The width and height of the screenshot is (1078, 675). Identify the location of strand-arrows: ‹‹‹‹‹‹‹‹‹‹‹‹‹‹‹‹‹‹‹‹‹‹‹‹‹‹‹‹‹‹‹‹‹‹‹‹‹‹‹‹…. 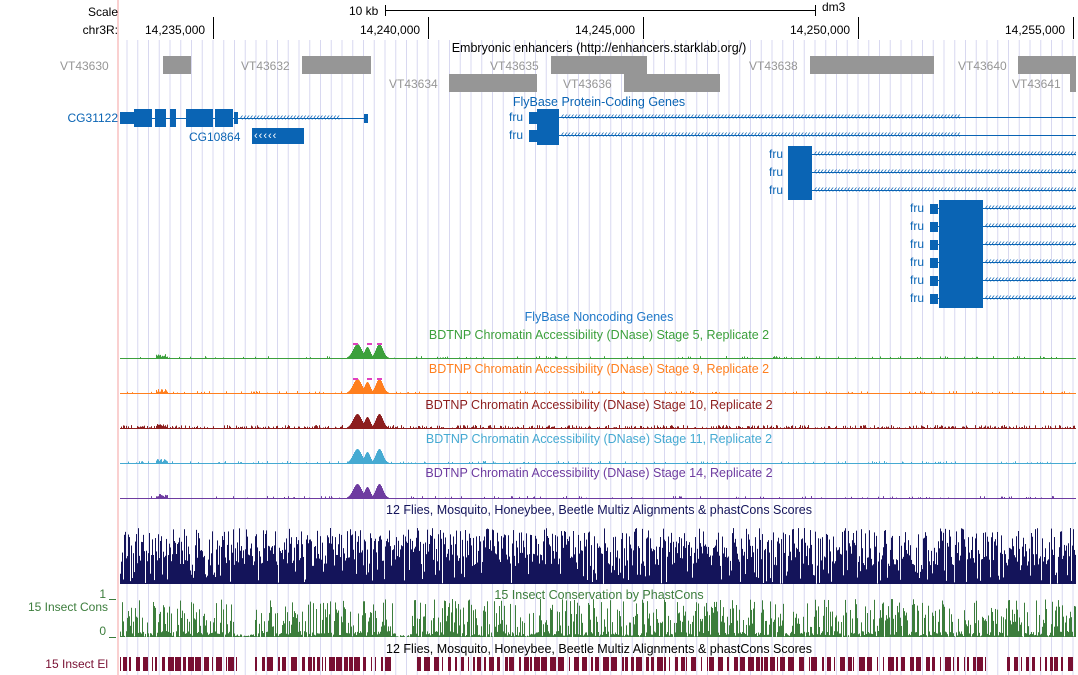
(761, 135).